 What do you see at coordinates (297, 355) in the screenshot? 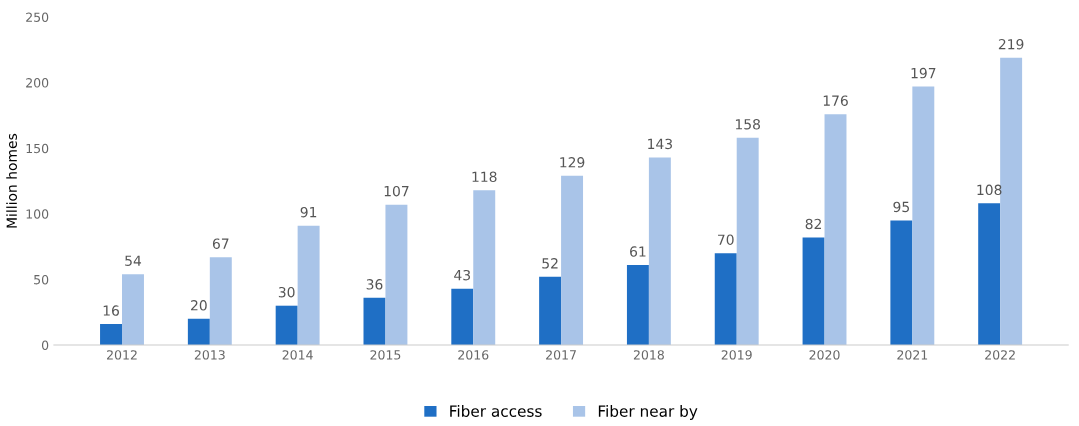
I see `x-tick-label: 2014` at bounding box center [297, 355].